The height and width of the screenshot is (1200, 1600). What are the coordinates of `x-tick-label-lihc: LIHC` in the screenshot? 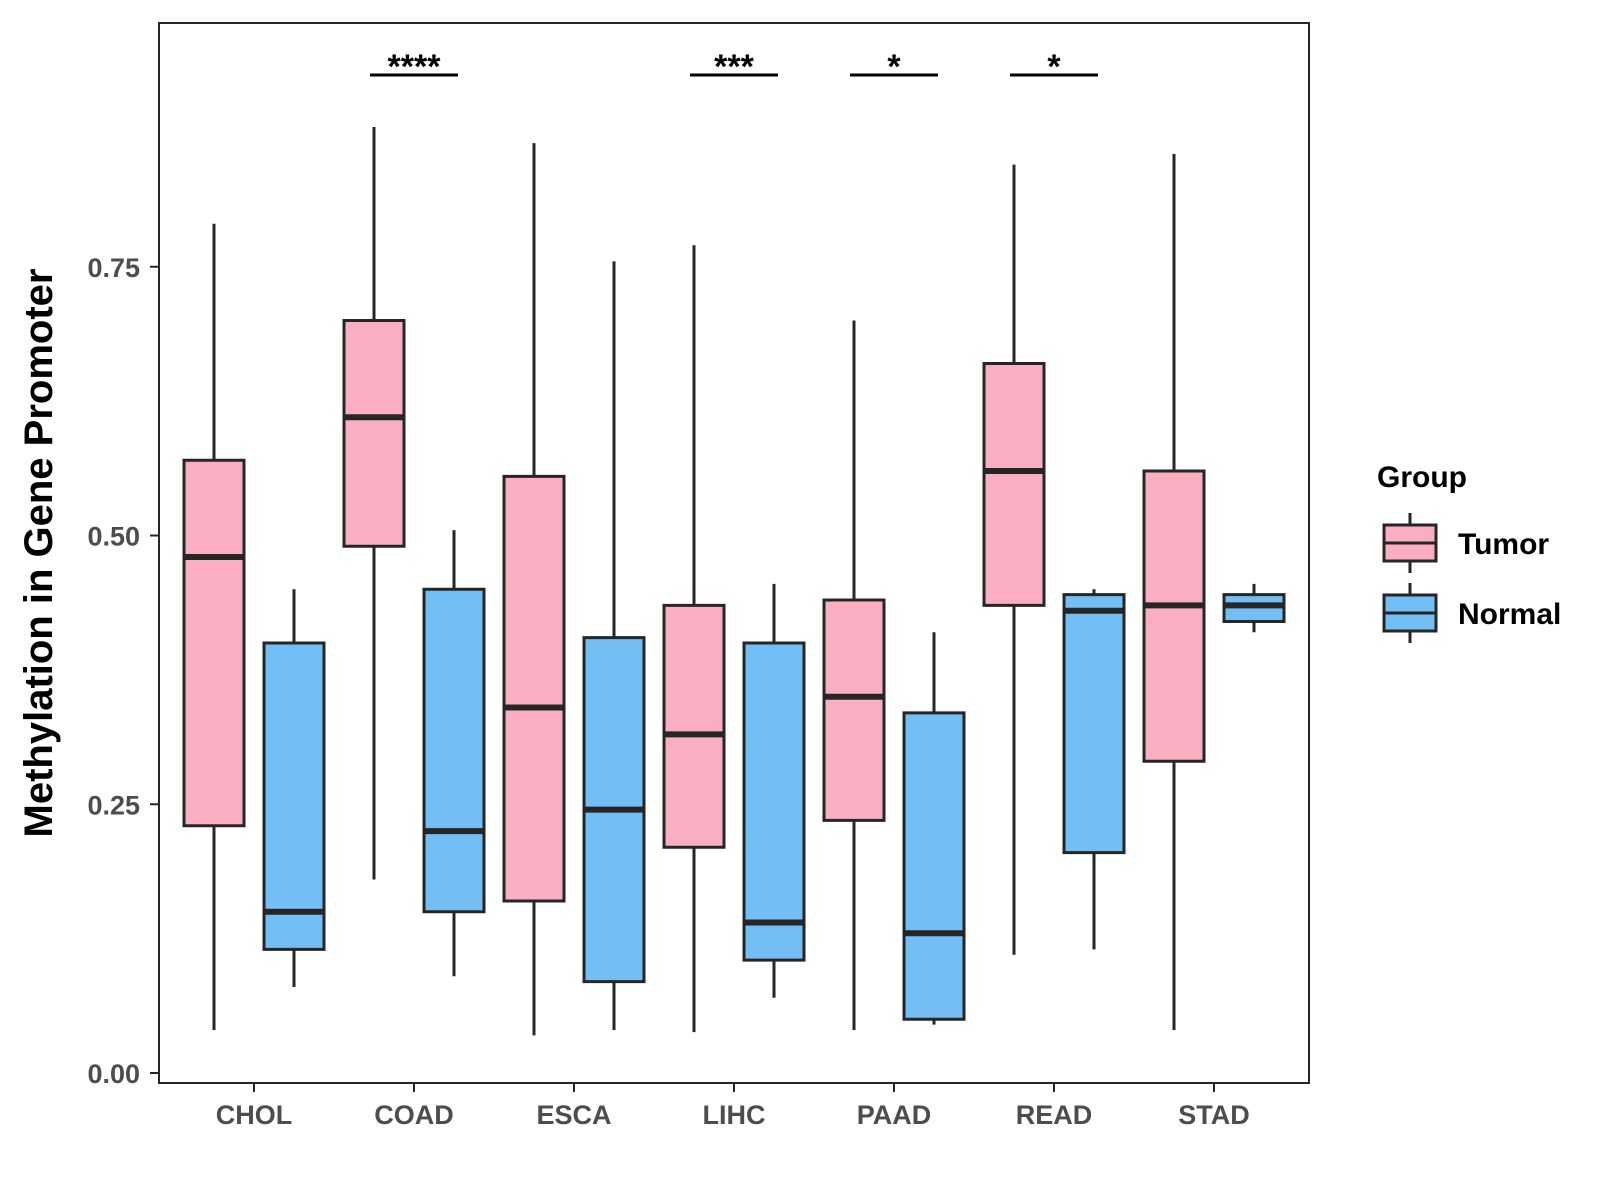 It's located at (734, 1115).